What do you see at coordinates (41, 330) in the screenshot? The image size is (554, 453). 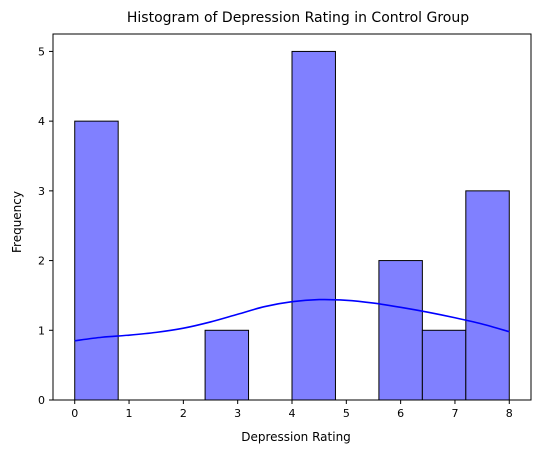 I see `y-tick-label: 1` at bounding box center [41, 330].